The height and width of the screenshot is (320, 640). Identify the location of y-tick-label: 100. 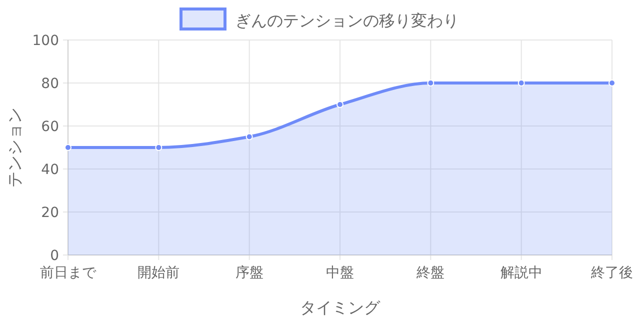
(45, 41).